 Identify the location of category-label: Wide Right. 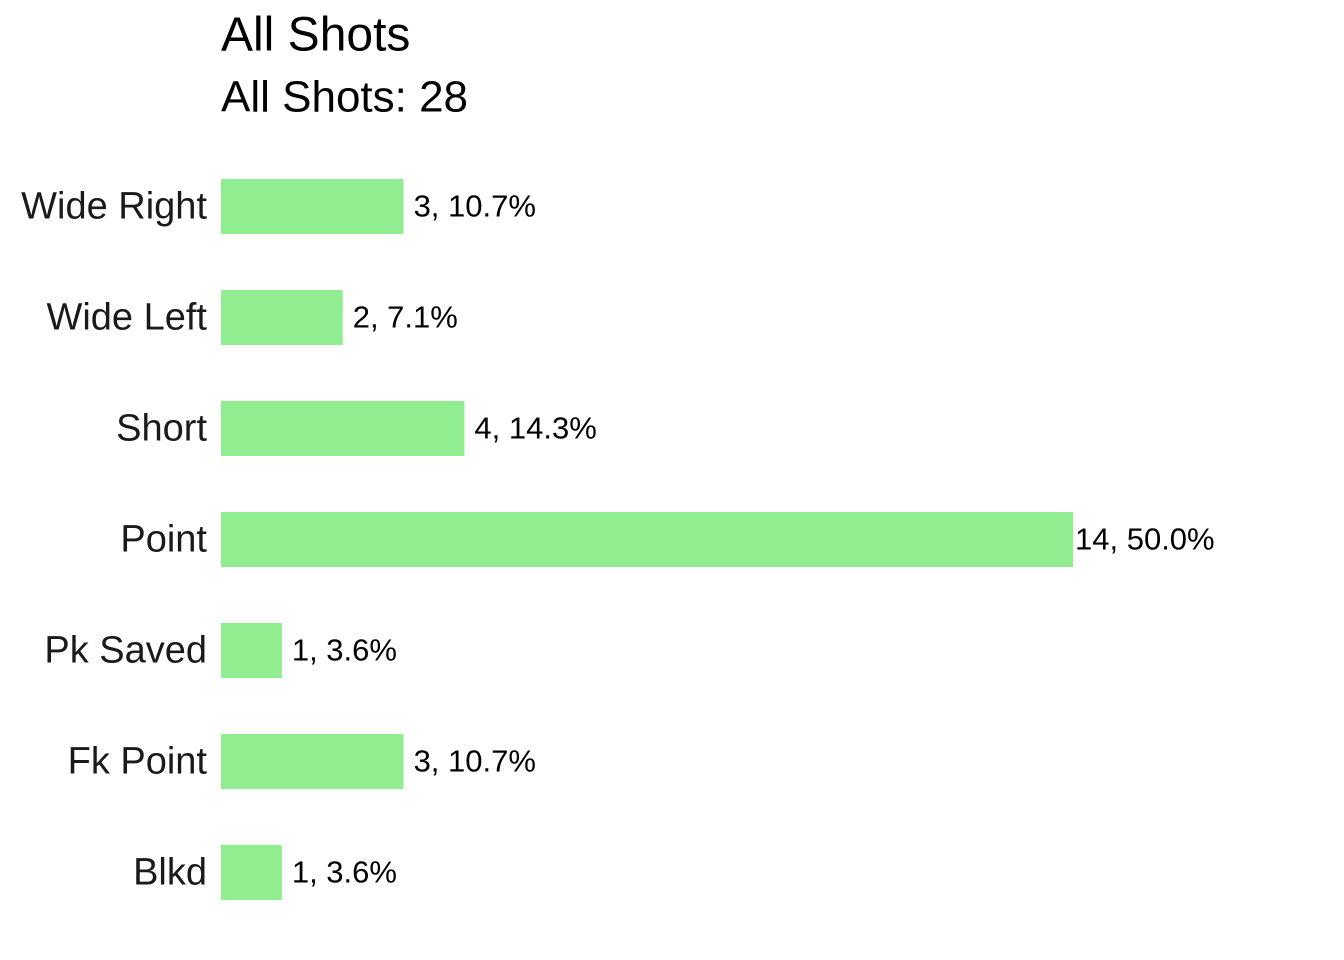
(114, 207).